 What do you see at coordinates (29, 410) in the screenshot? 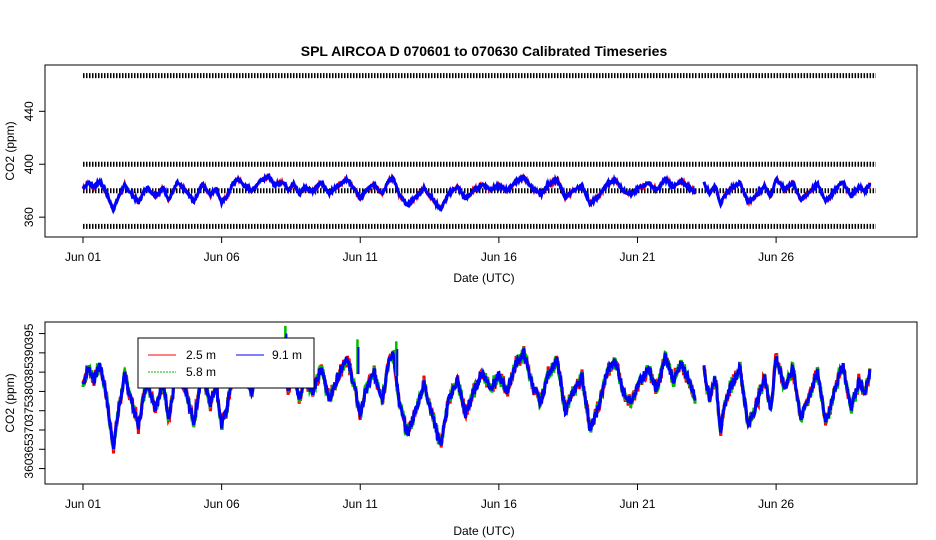
I see `bottom-y-tick-label: 375` at bounding box center [29, 410].